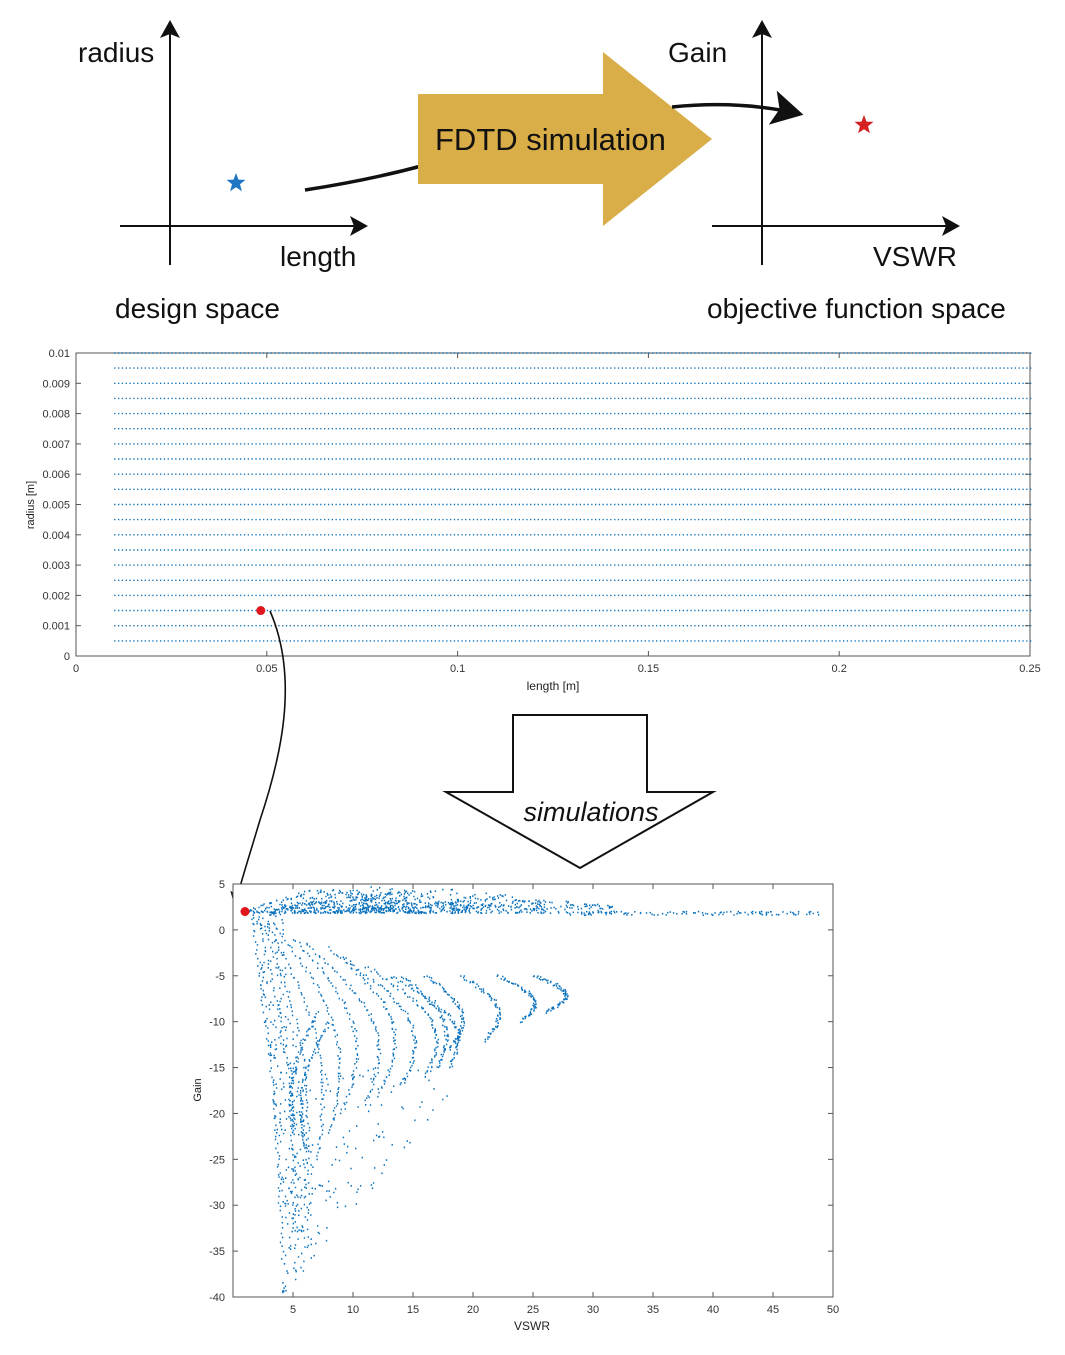 This screenshot has height=1355, width=1065. Describe the element at coordinates (56, 384) in the screenshot. I see `grid-y-tick-label: 0.009` at that location.